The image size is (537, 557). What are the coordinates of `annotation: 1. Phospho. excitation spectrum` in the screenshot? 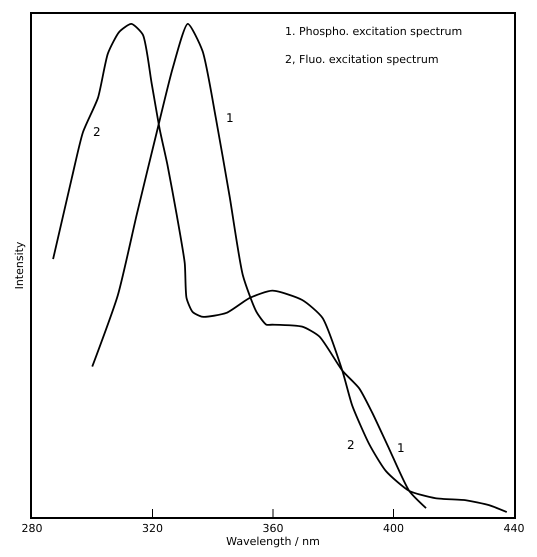 It's located at (373, 31).